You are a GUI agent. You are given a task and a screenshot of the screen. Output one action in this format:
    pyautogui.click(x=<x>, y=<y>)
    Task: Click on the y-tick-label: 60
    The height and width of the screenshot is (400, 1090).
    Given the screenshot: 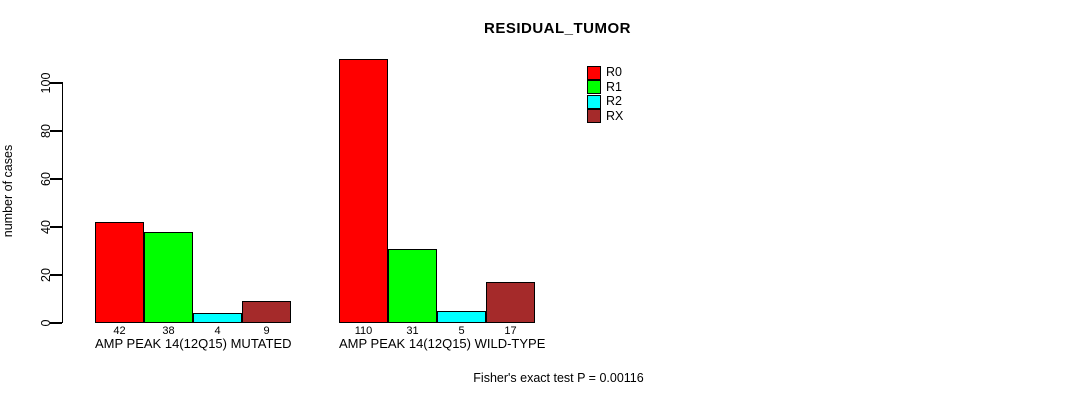 What is the action you would take?
    pyautogui.click(x=46, y=179)
    